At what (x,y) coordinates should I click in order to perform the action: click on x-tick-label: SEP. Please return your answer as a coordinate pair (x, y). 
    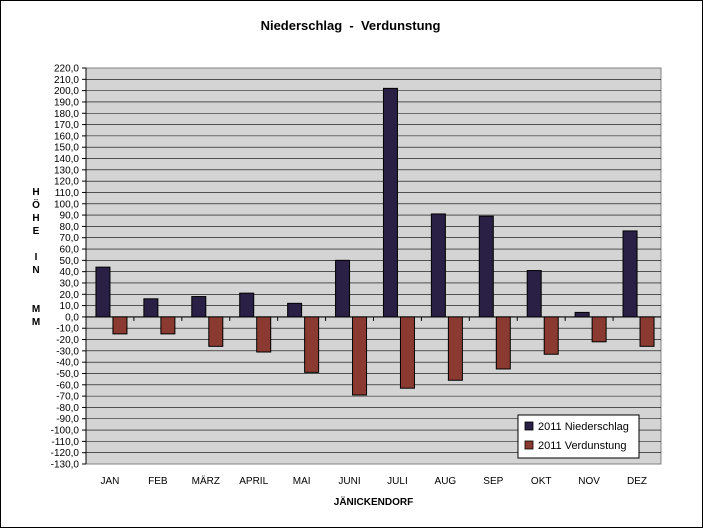
    Looking at the image, I should click on (493, 481).